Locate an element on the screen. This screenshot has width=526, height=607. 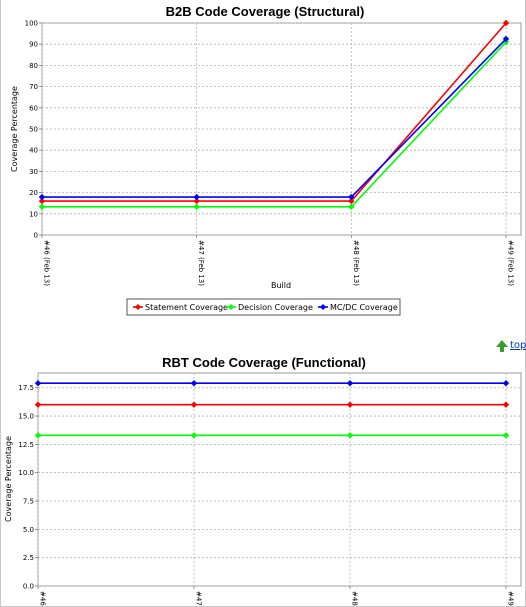
chart-title: B2B Code Coverage (Structural) is located at coordinates (265, 11).